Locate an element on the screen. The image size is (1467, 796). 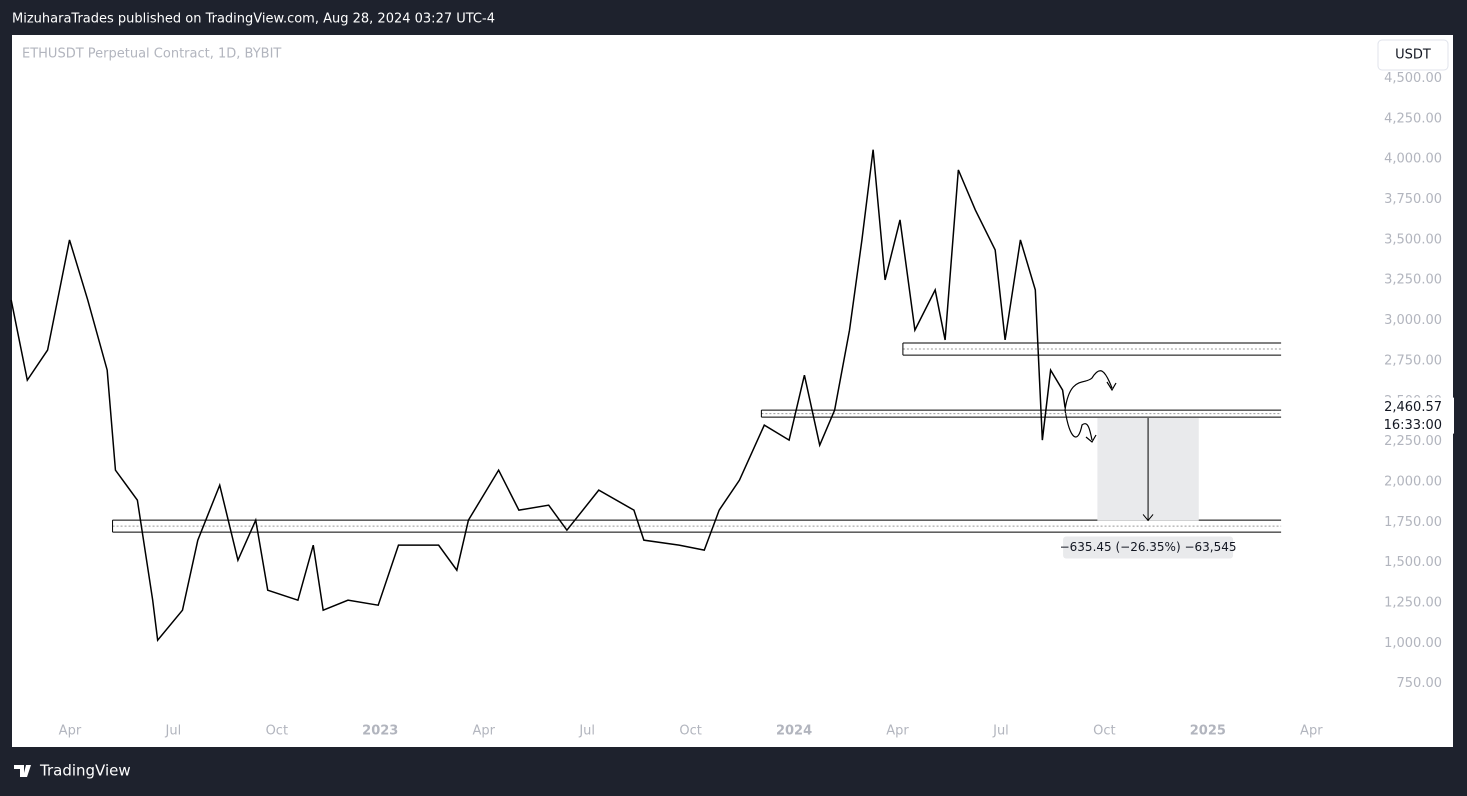
measure-label-box is located at coordinates (1148, 547).